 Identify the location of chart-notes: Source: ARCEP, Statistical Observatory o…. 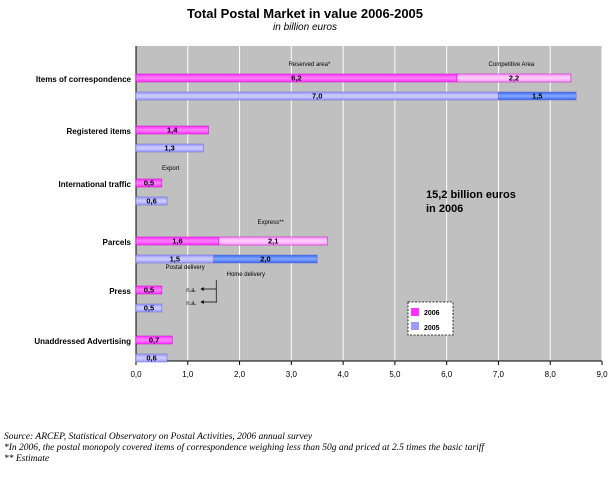
(304, 448).